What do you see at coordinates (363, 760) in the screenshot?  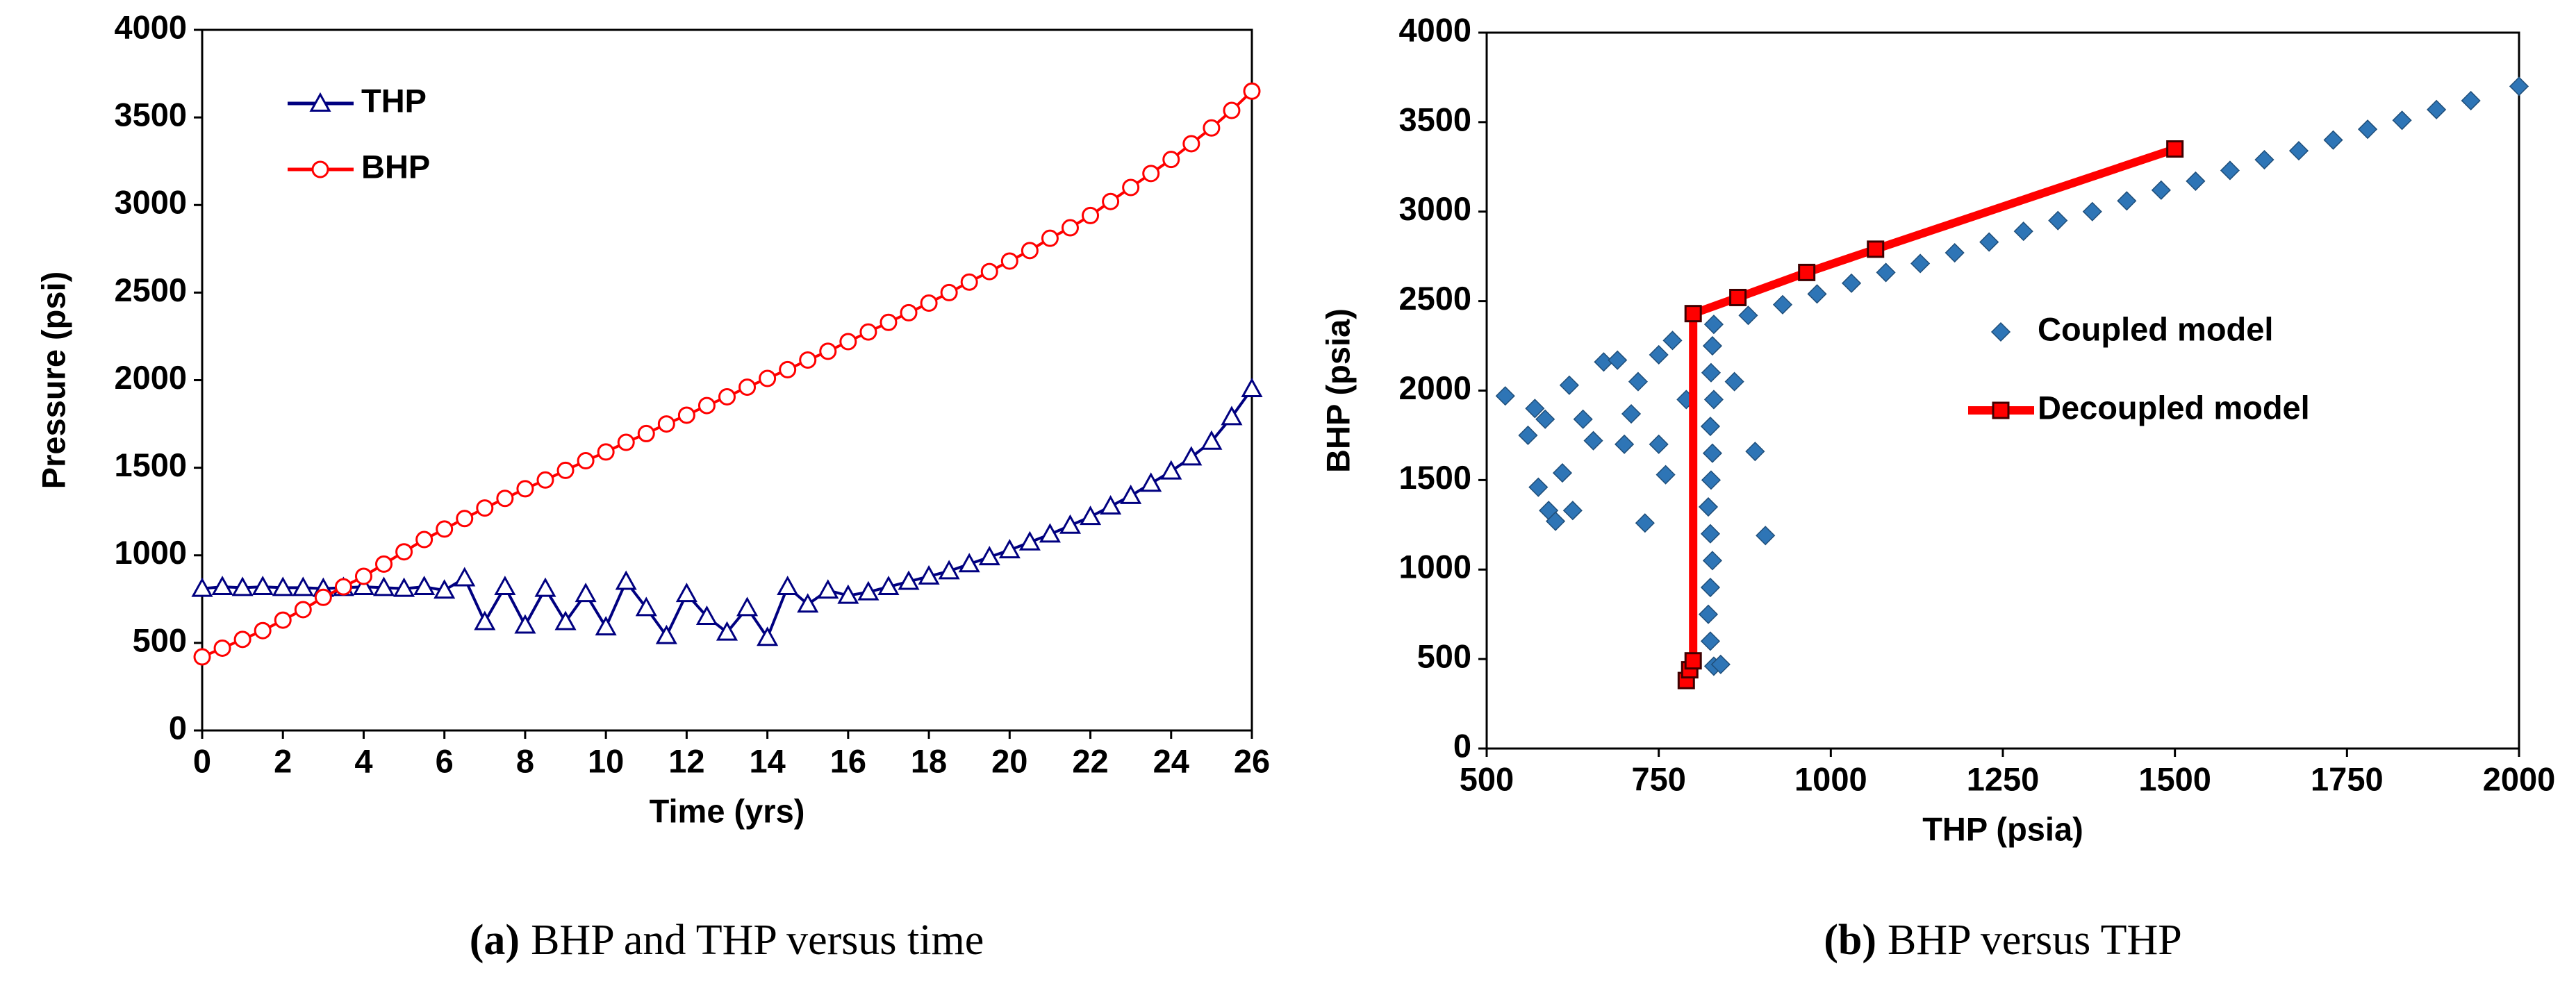 I see `x-tick-label: 4` at bounding box center [363, 760].